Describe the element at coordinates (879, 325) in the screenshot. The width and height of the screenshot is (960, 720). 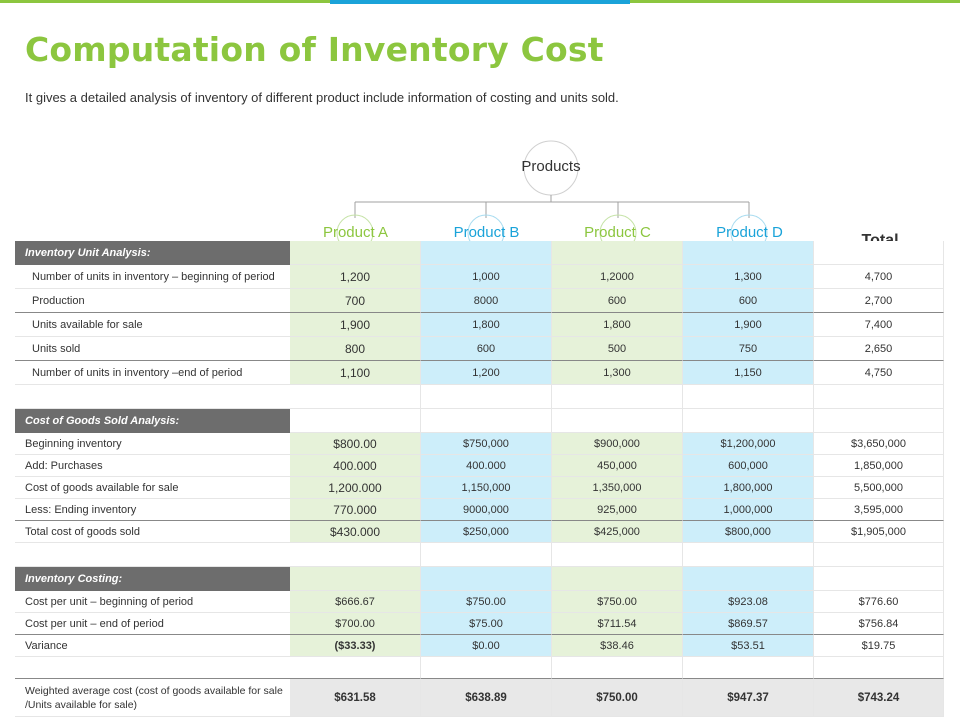
I see `cell-total: 7,400` at that location.